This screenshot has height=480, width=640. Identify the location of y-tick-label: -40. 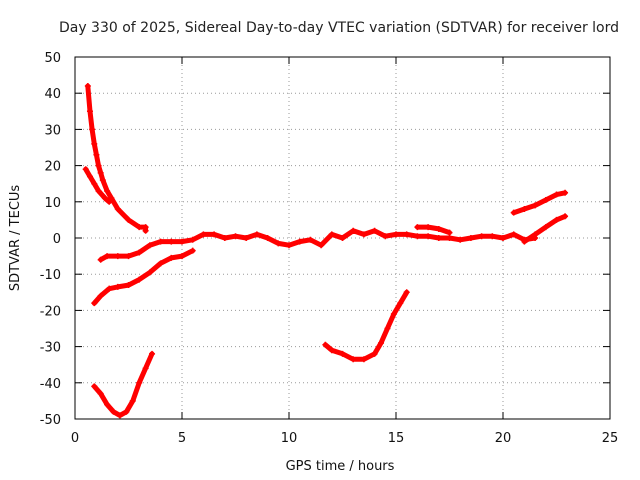
(50, 384).